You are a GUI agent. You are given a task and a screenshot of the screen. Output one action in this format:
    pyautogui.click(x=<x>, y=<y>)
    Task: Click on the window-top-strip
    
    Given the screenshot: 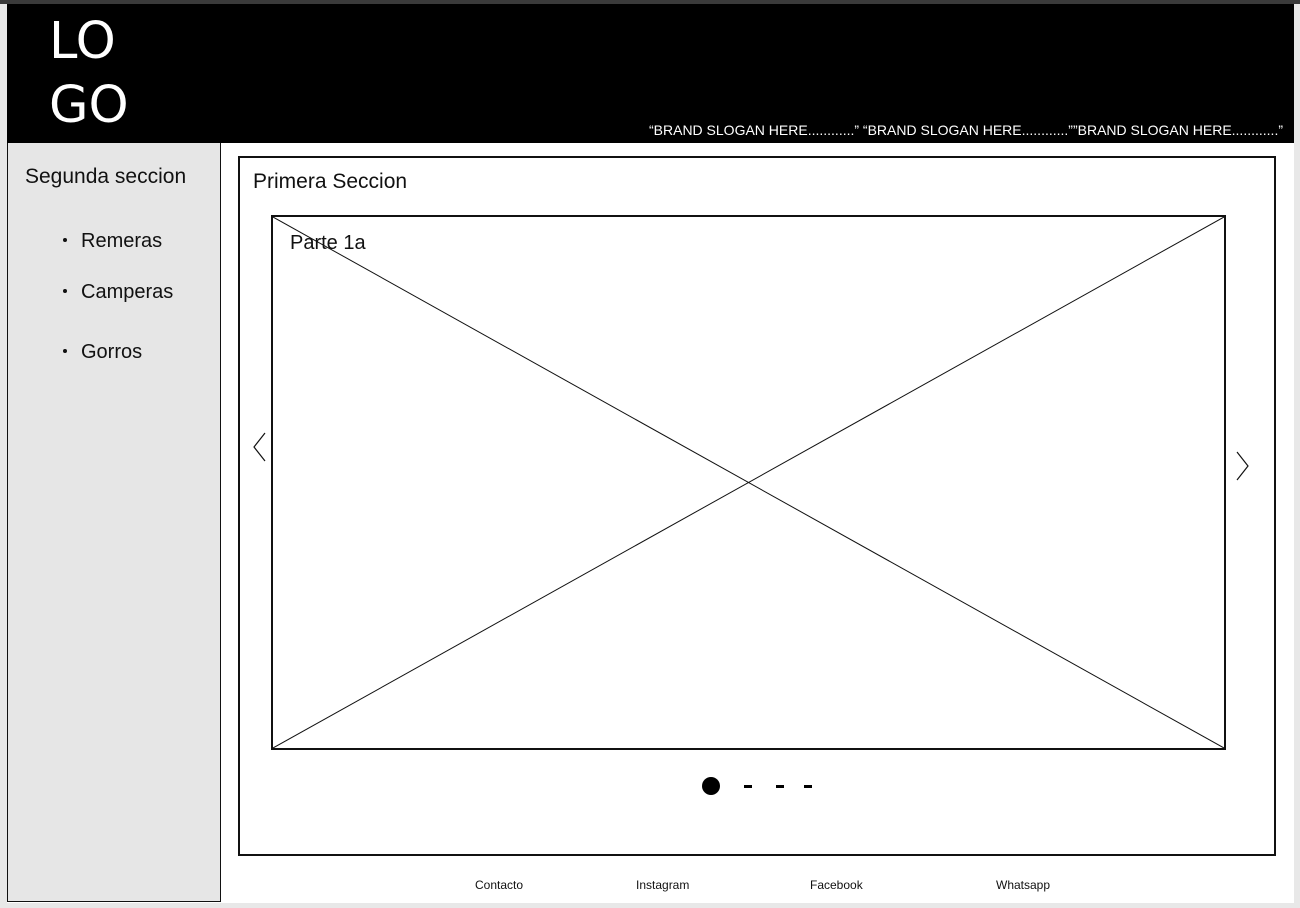 What is the action you would take?
    pyautogui.click(x=650, y=2)
    